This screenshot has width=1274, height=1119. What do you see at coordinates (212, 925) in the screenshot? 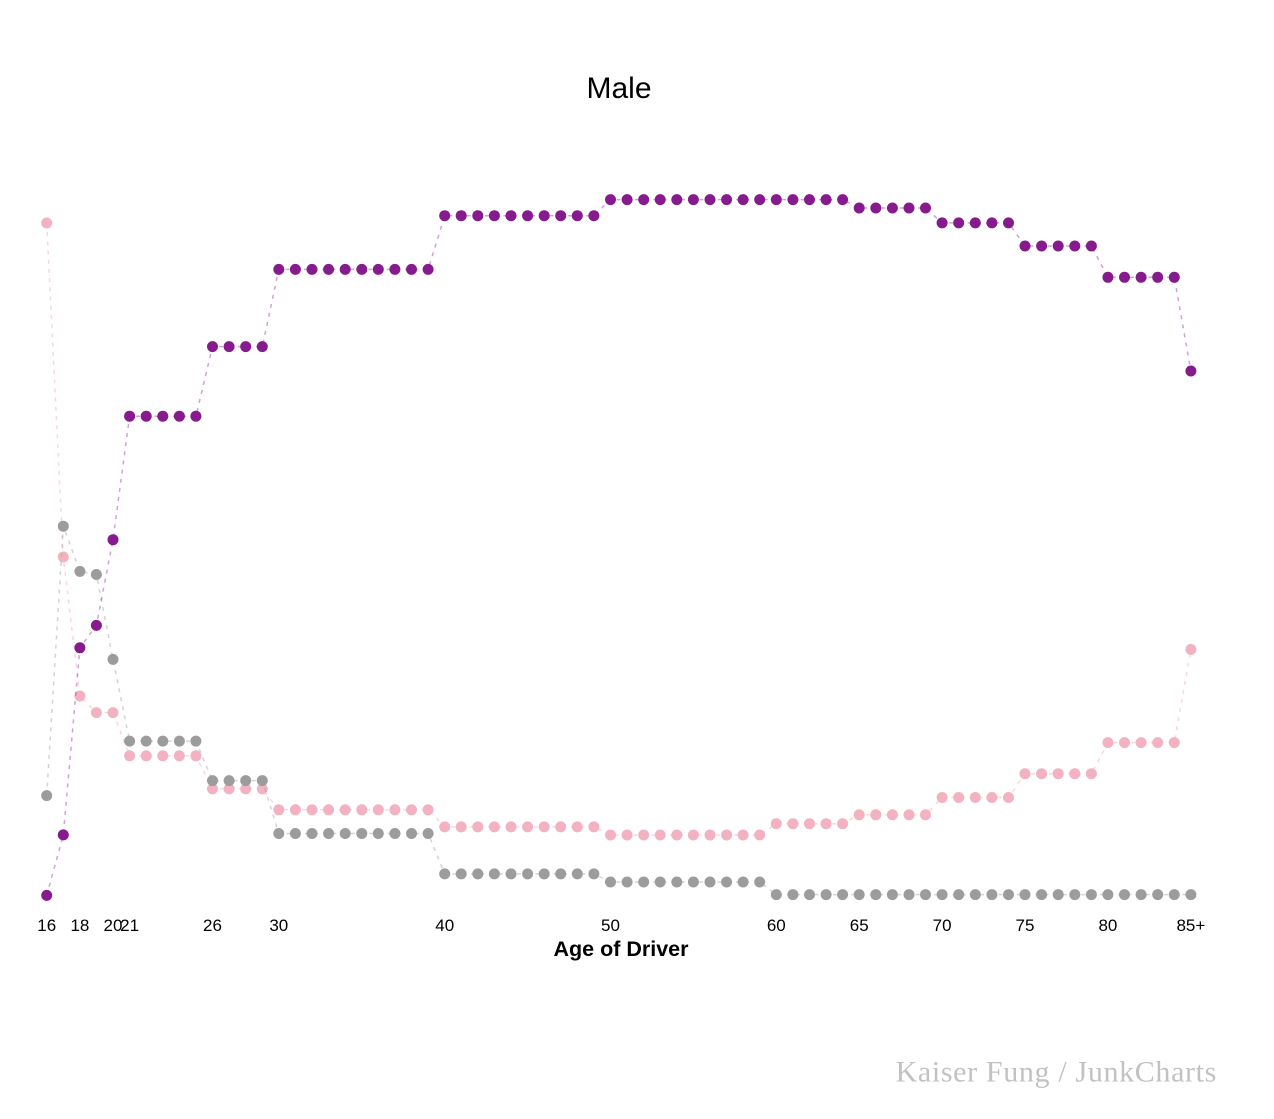
I see `svg-text: 26` at bounding box center [212, 925].